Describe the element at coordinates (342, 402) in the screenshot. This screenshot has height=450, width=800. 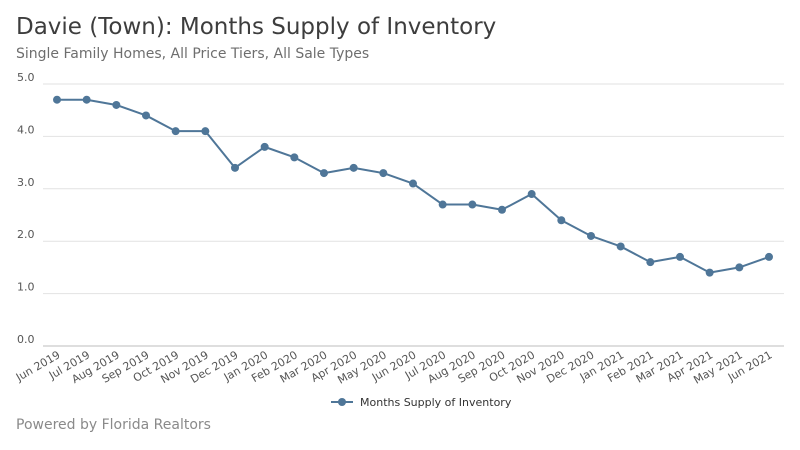
I see `legend-marker-icon` at that location.